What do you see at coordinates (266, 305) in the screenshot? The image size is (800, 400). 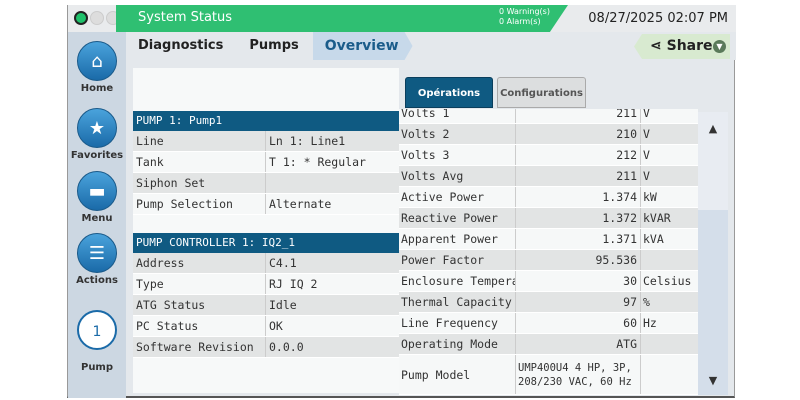 I see `table-row: ATG Status Idle` at bounding box center [266, 305].